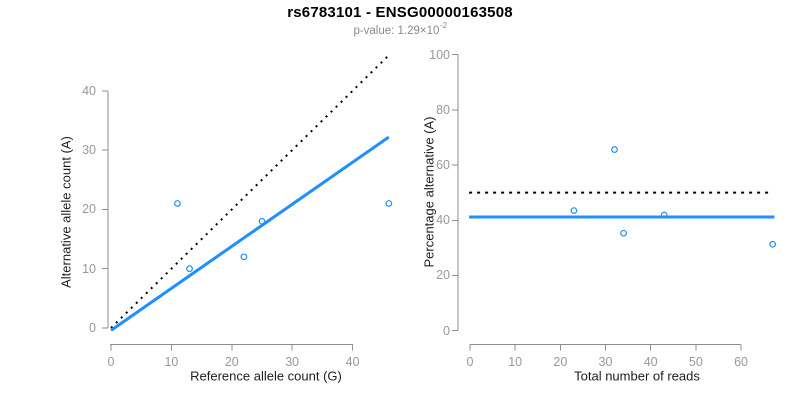 Image resolution: width=800 pixels, height=400 pixels. I want to click on left-x-tick-label: 0, so click(111, 362).